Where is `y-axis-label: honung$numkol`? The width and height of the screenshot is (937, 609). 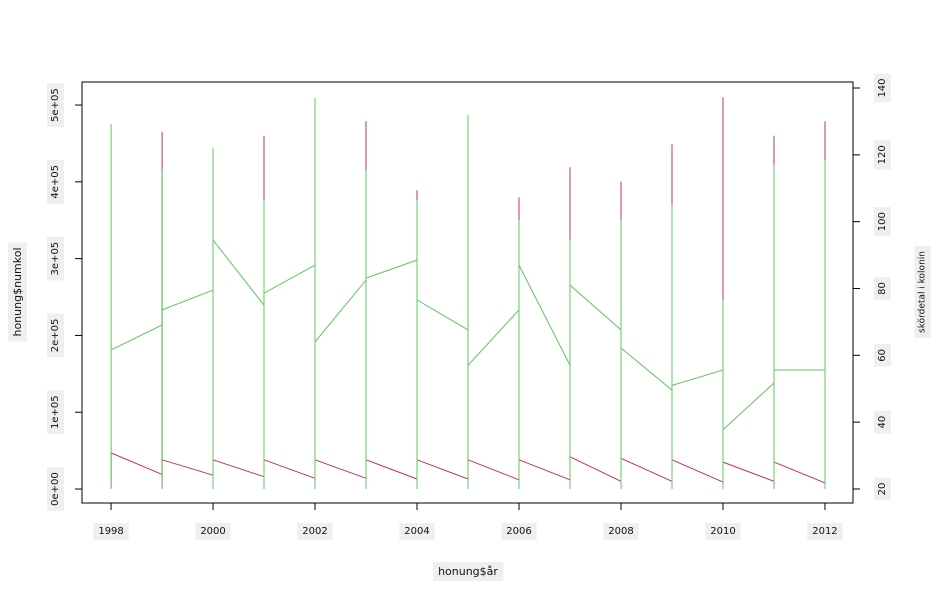 y-axis-label: honung$numkol is located at coordinates (17, 291).